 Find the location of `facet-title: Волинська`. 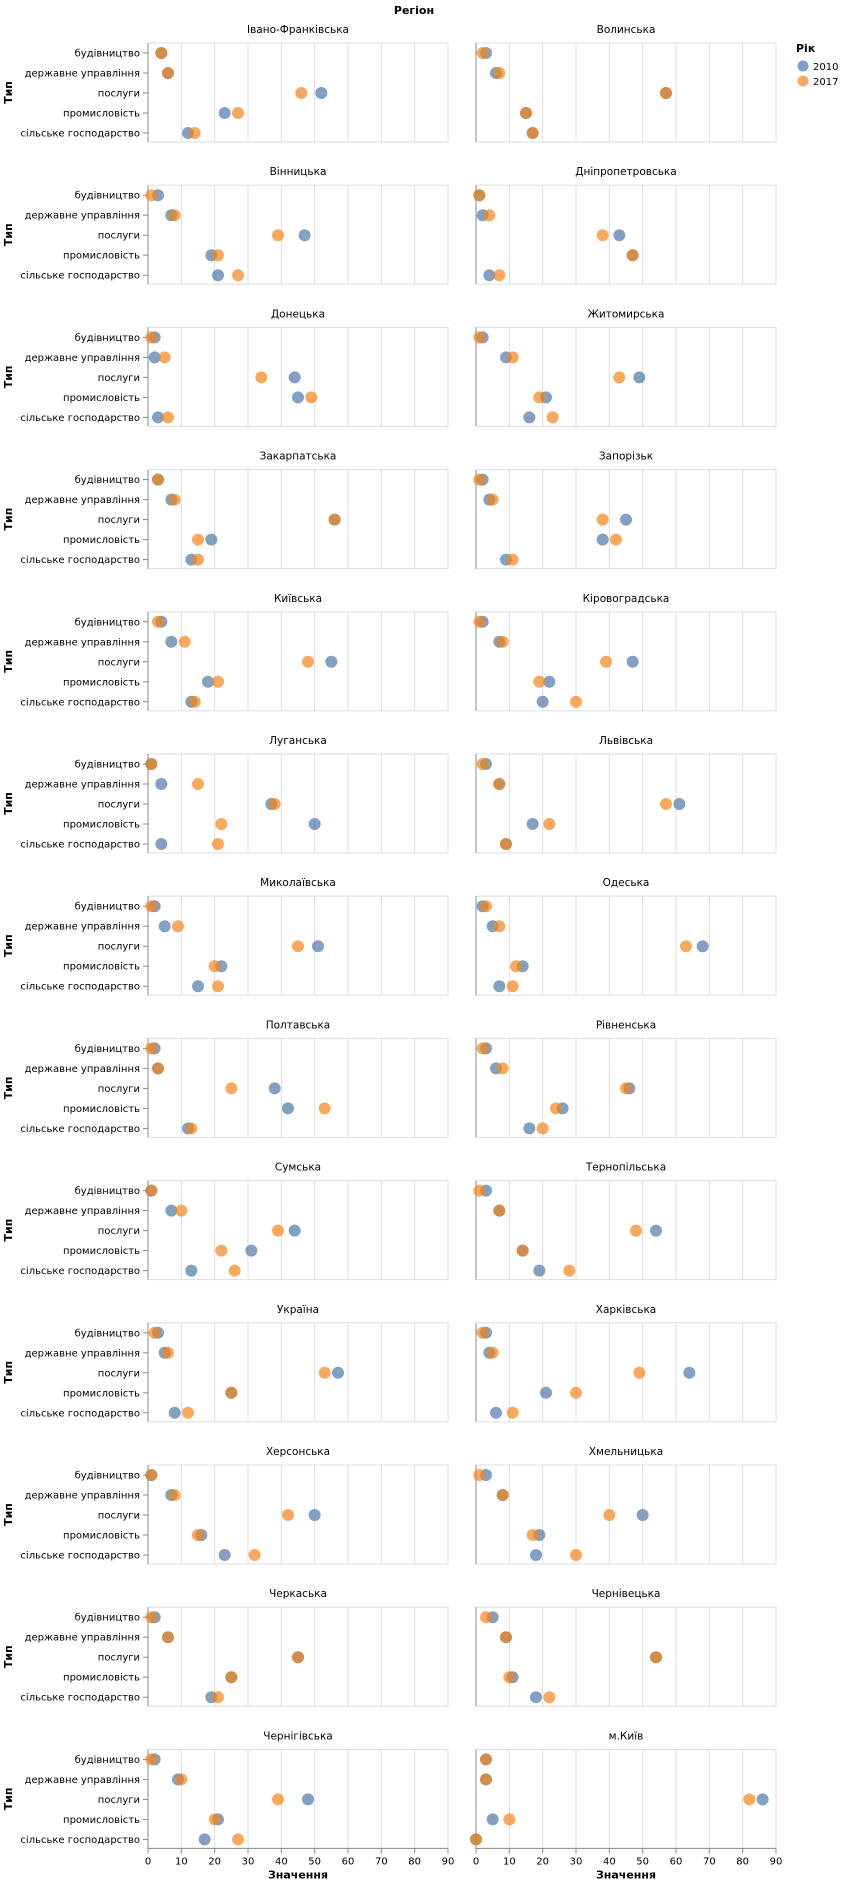

facet-title: Волинська is located at coordinates (626, 30).